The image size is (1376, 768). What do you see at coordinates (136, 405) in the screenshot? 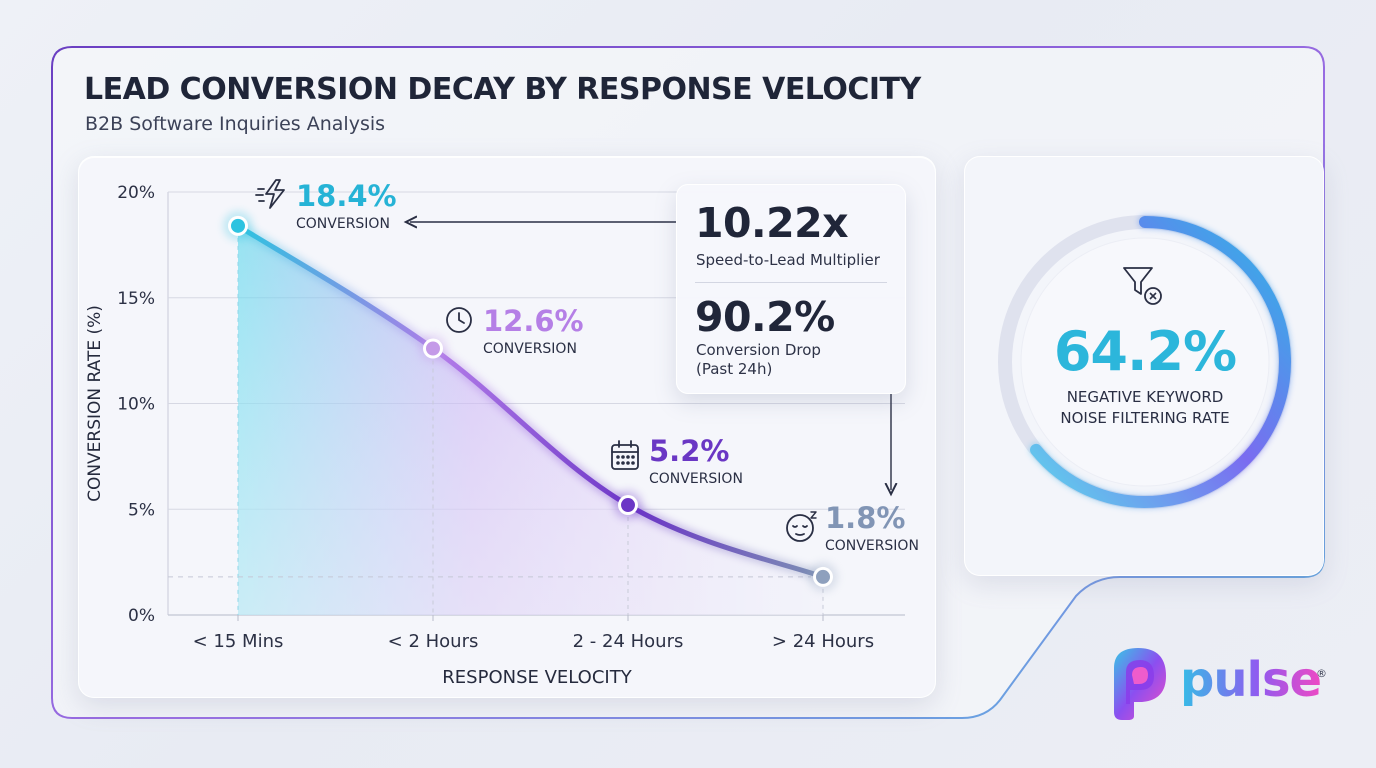
I see `y-tick-label: 10%` at bounding box center [136, 405].